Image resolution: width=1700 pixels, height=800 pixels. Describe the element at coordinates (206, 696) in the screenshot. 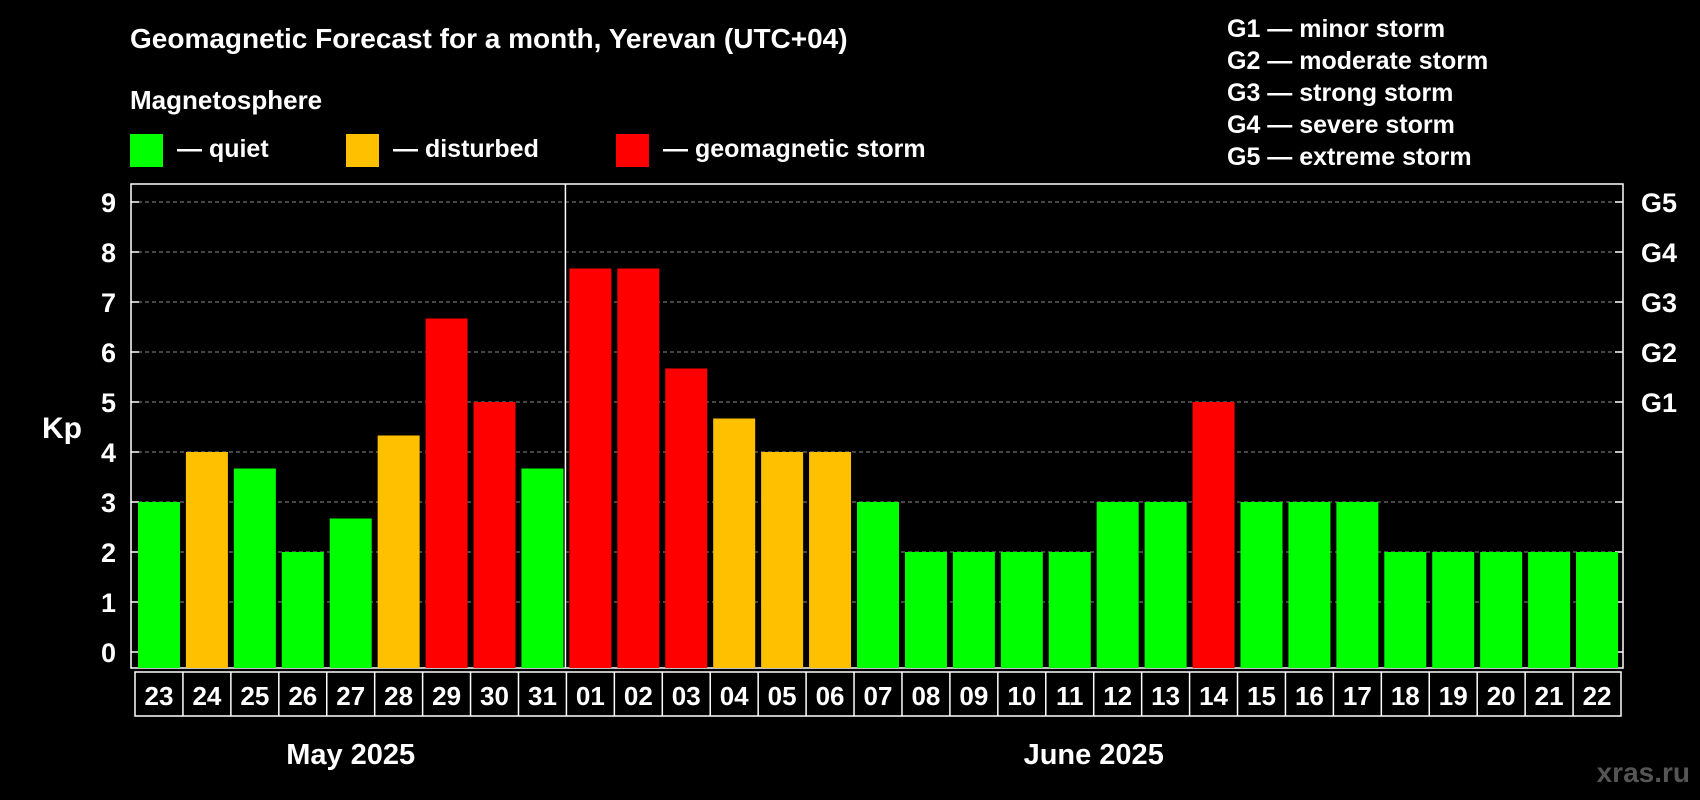

I see `date-label: 24` at that location.